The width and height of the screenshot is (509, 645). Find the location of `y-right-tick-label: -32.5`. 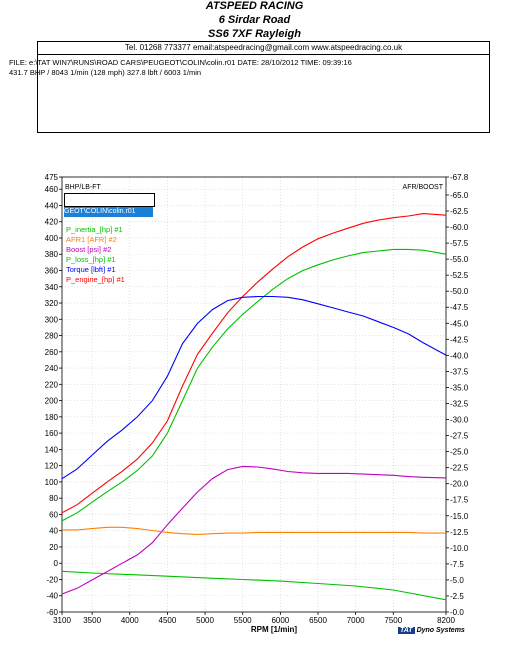

y-right-tick-label: -32.5 is located at coordinates (459, 403).